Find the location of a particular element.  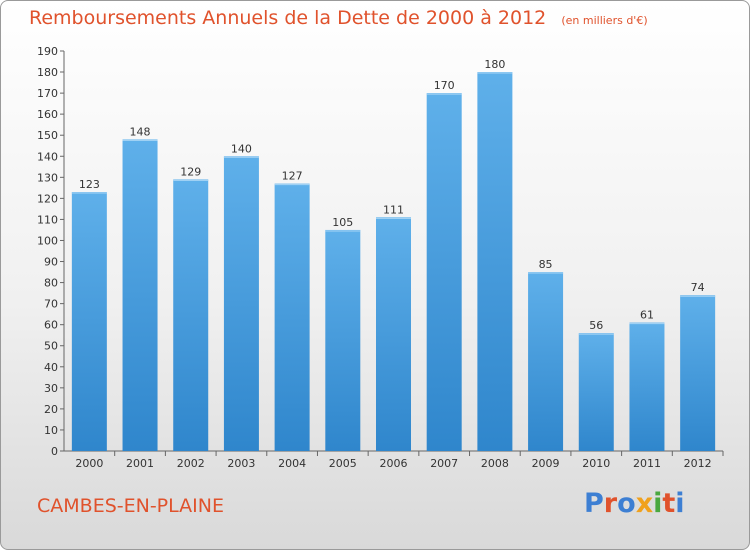

y-tick-label: 140 is located at coordinates (47, 156).